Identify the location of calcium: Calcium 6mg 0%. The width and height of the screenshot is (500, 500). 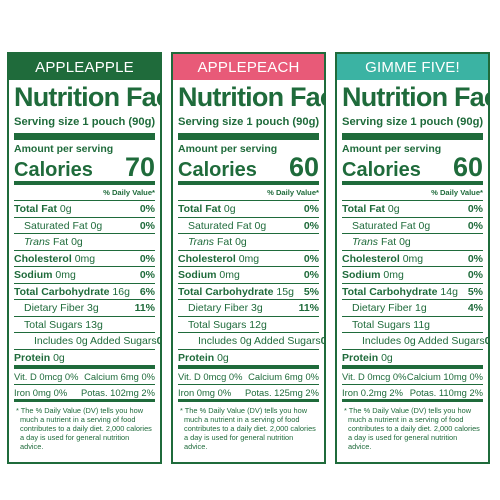
(283, 376).